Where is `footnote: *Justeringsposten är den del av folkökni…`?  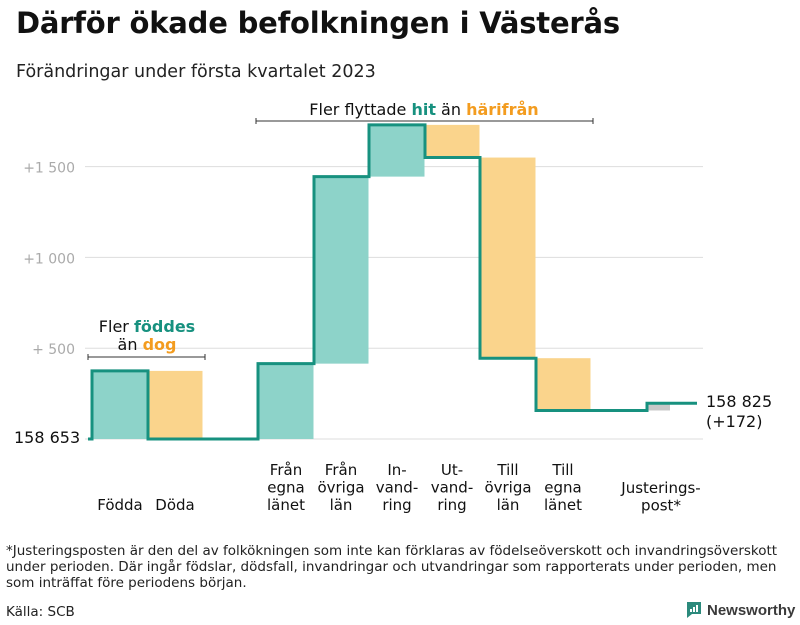
footnote: *Justeringsposten är den del av folkökni… is located at coordinates (392, 567).